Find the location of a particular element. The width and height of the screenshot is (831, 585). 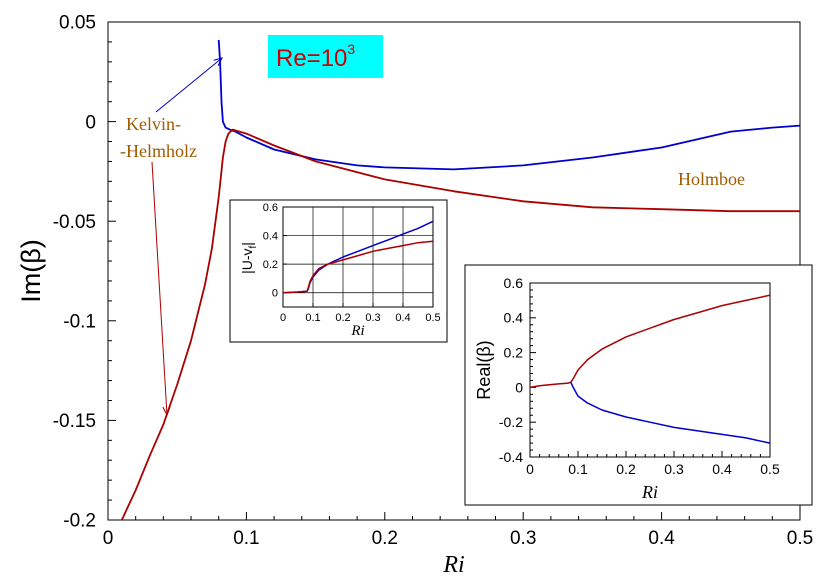

y-tick-label: 0.05 is located at coordinates (77, 23).